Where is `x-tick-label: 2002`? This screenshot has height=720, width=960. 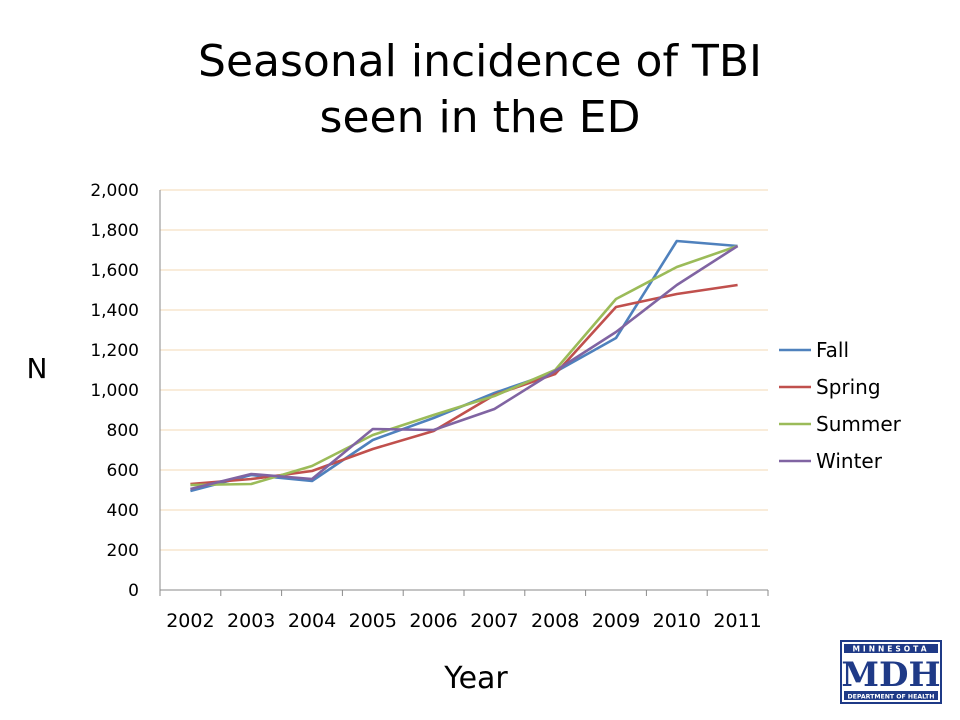 x-tick-label: 2002 is located at coordinates (190, 621).